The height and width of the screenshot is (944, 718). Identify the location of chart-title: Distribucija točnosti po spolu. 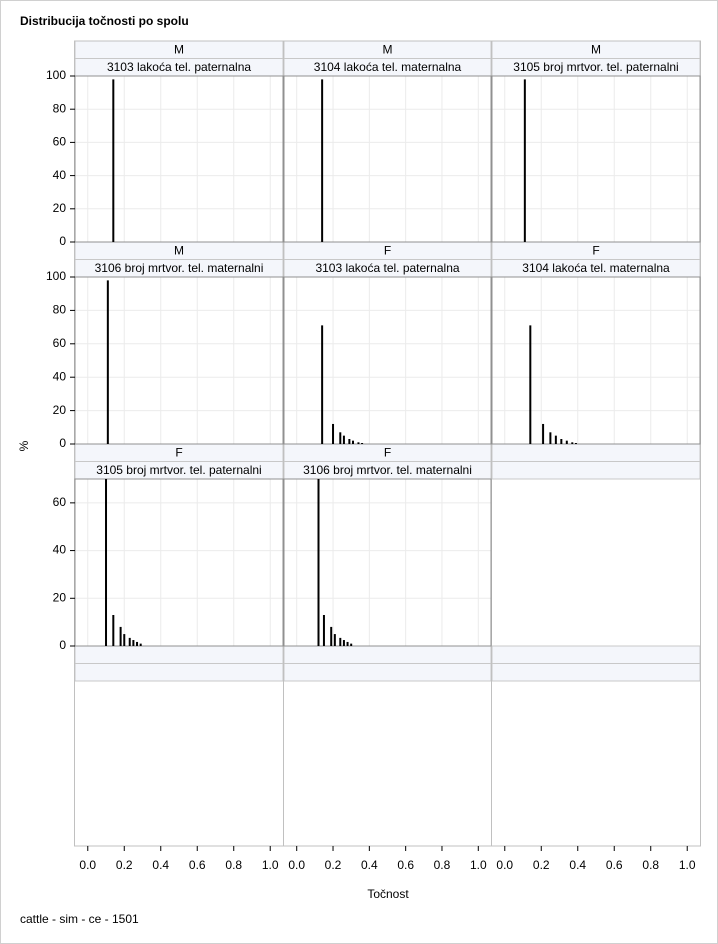
(104, 21).